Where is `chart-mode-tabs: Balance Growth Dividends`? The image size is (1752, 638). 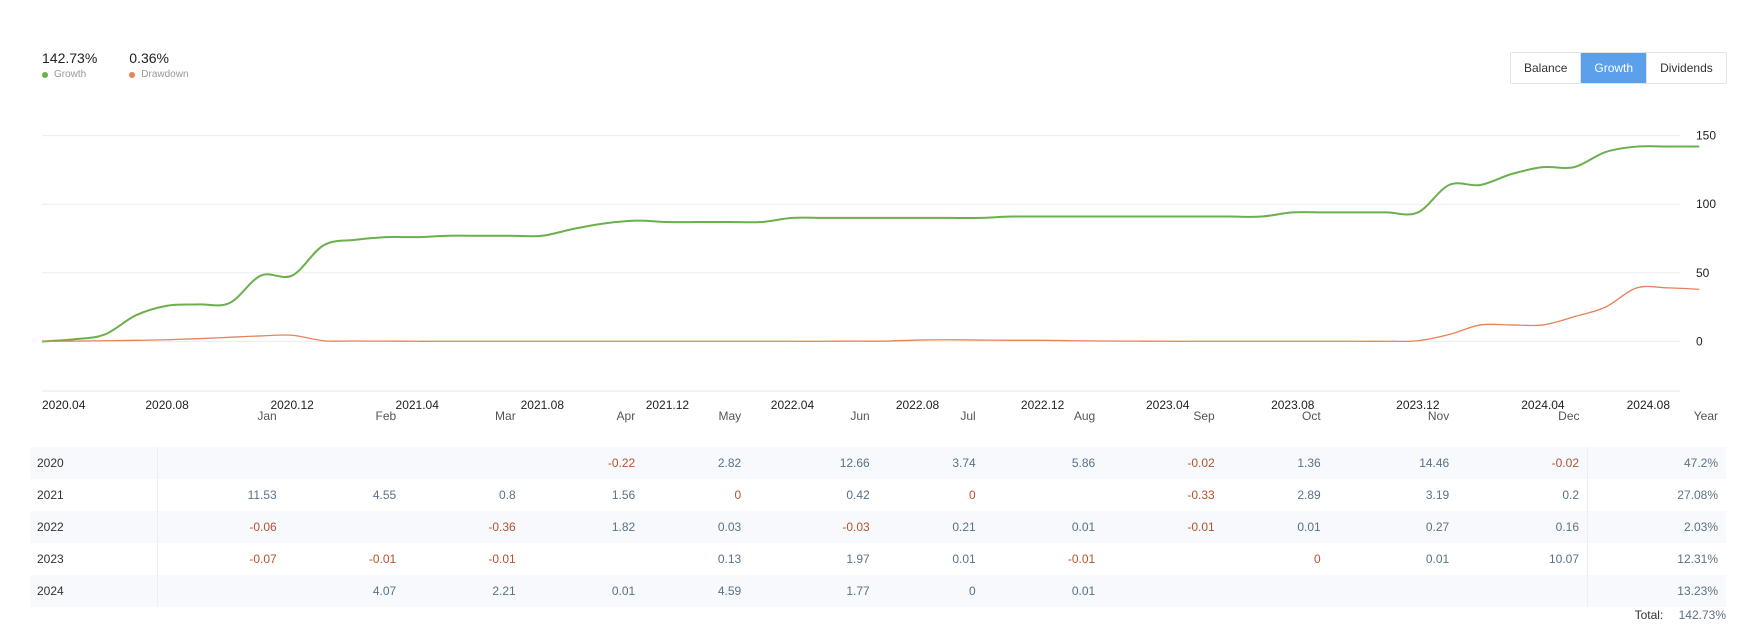 chart-mode-tabs: Balance Growth Dividends is located at coordinates (1618, 68).